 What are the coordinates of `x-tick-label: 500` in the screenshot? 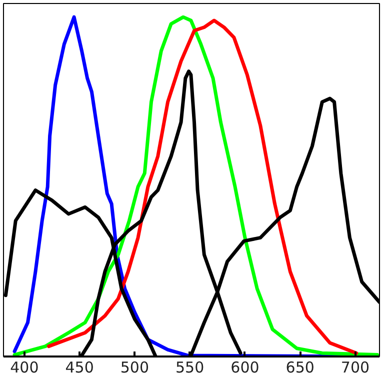 It's located at (135, 366).